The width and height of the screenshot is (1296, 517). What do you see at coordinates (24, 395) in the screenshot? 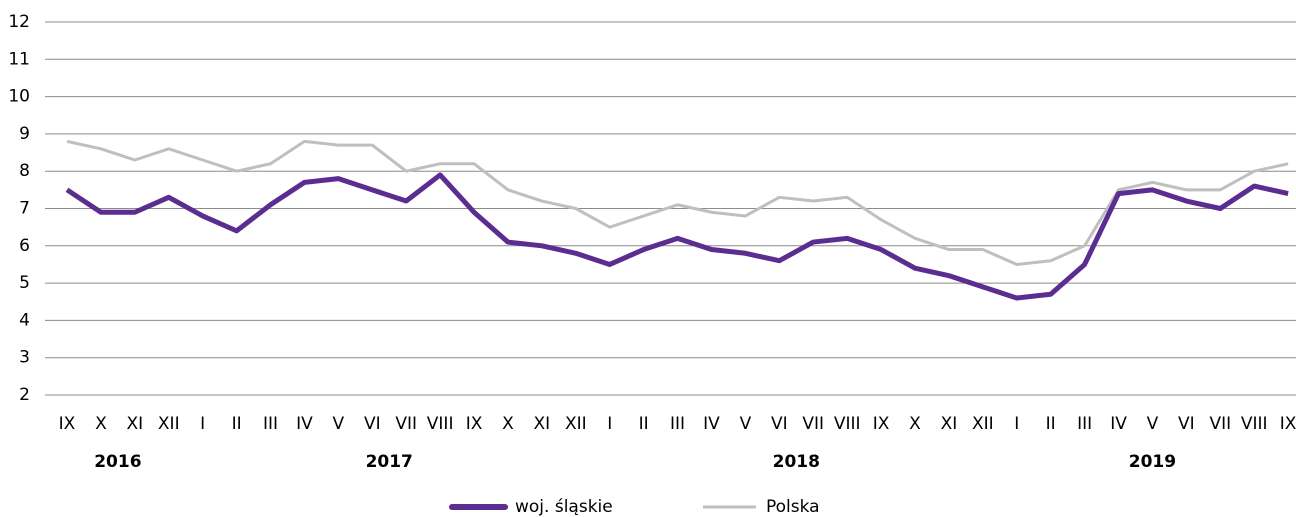
I see `y-tick-label: 2` at bounding box center [24, 395].